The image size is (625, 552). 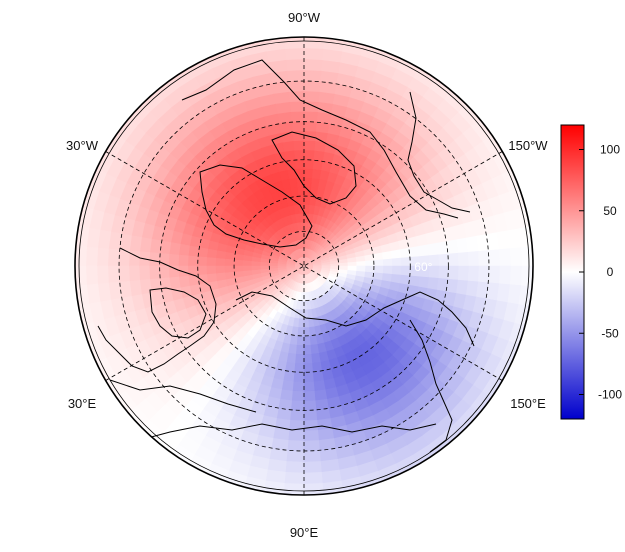 I want to click on colorbar-tick-label: 50, so click(x=610, y=211).